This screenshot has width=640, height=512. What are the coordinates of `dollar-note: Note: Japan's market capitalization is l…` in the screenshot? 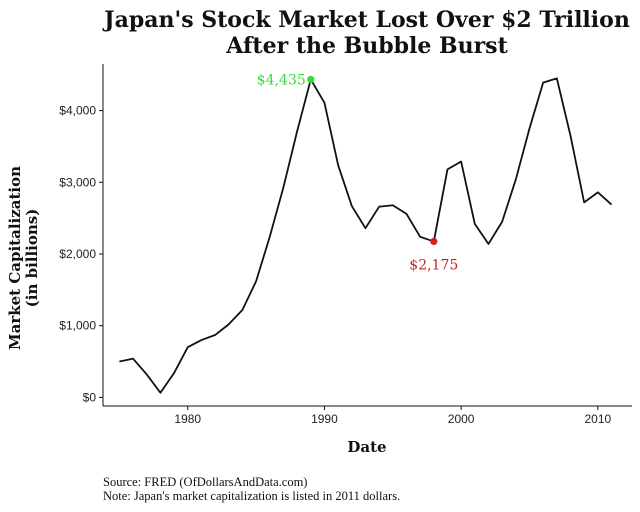 It's located at (251, 496).